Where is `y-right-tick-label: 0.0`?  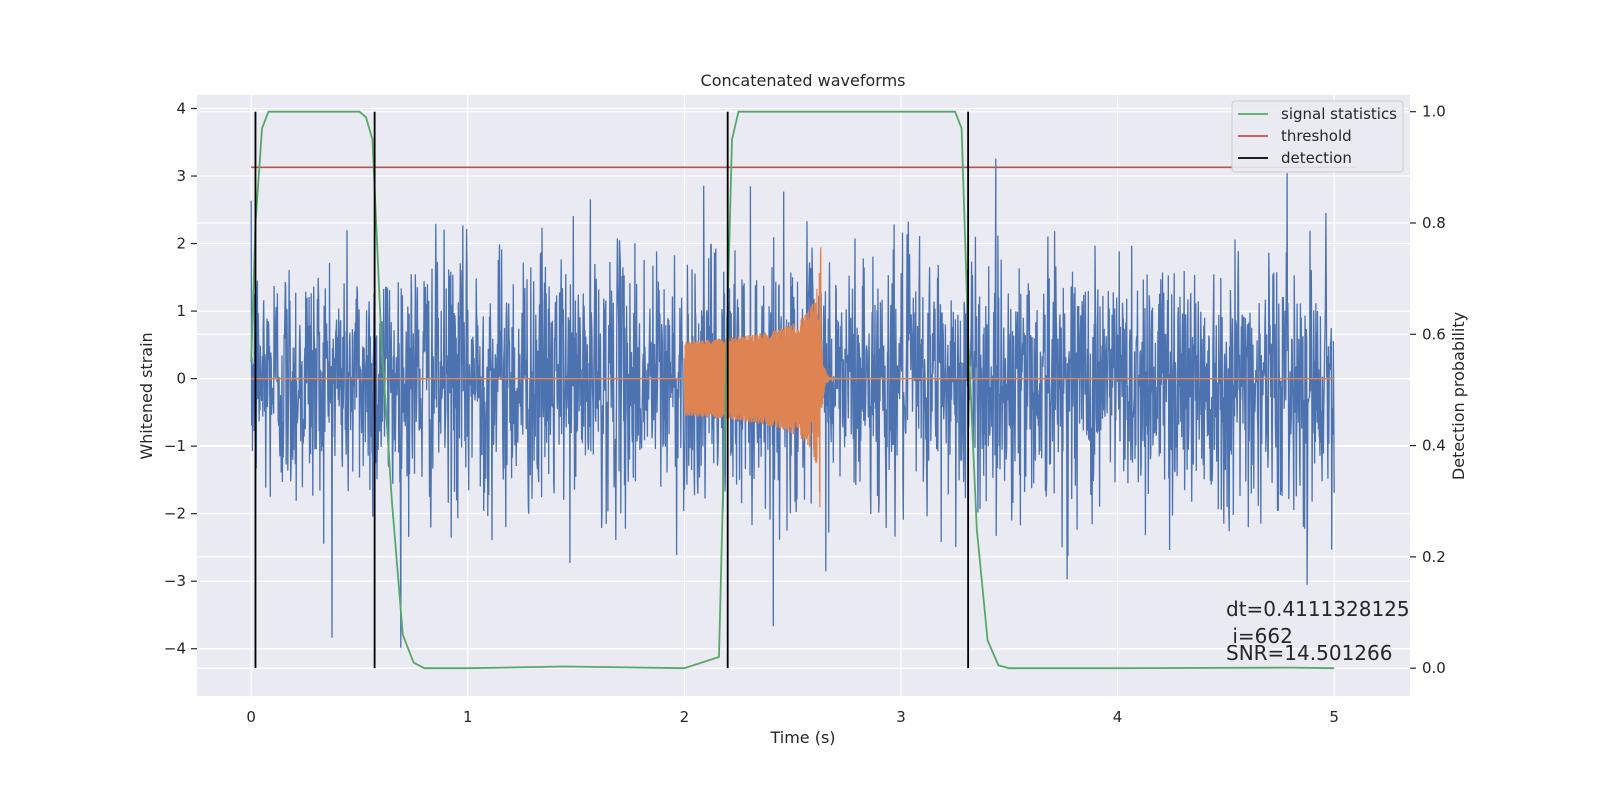 y-right-tick-label: 0.0 is located at coordinates (1434, 668).